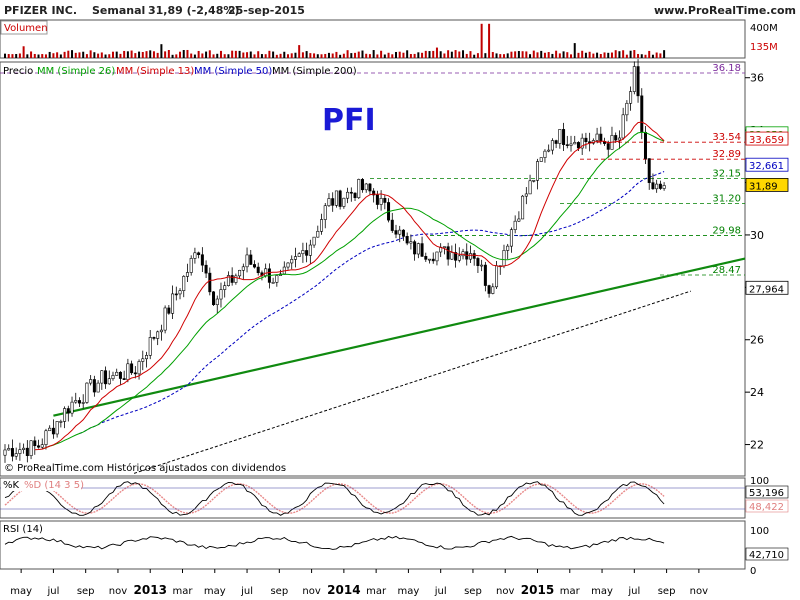 This screenshot has width=800, height=600. Describe the element at coordinates (440, 591) in the screenshot. I see `x-tick-label: jul` at that location.